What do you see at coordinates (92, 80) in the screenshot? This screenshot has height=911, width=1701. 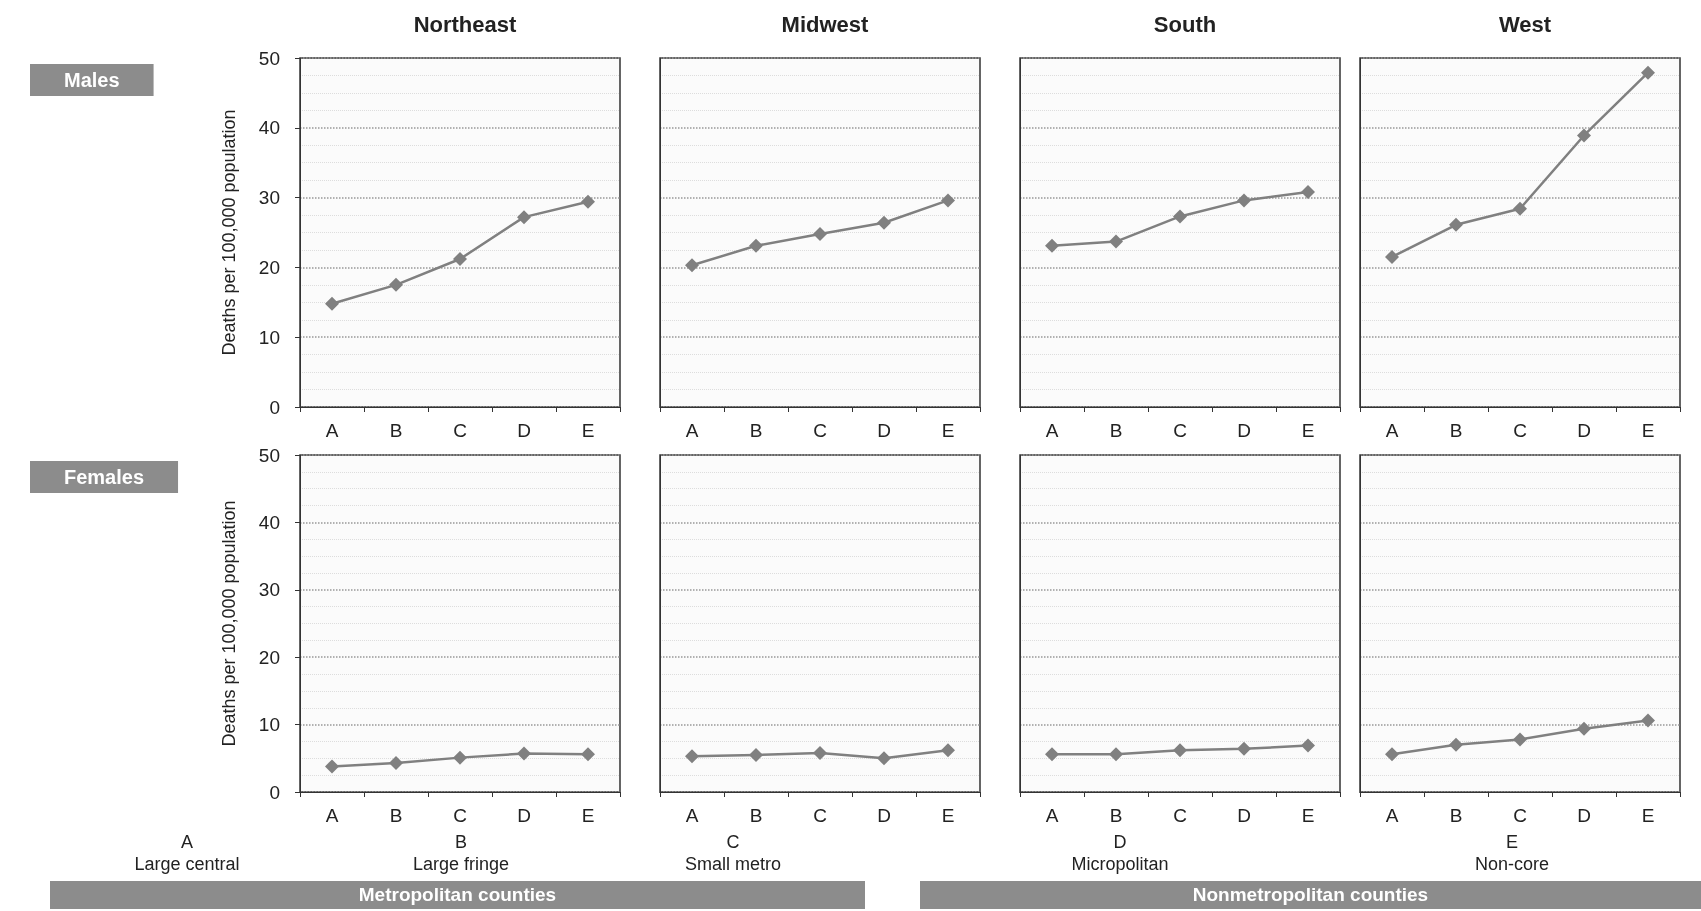 I see `text: Males` at bounding box center [92, 80].